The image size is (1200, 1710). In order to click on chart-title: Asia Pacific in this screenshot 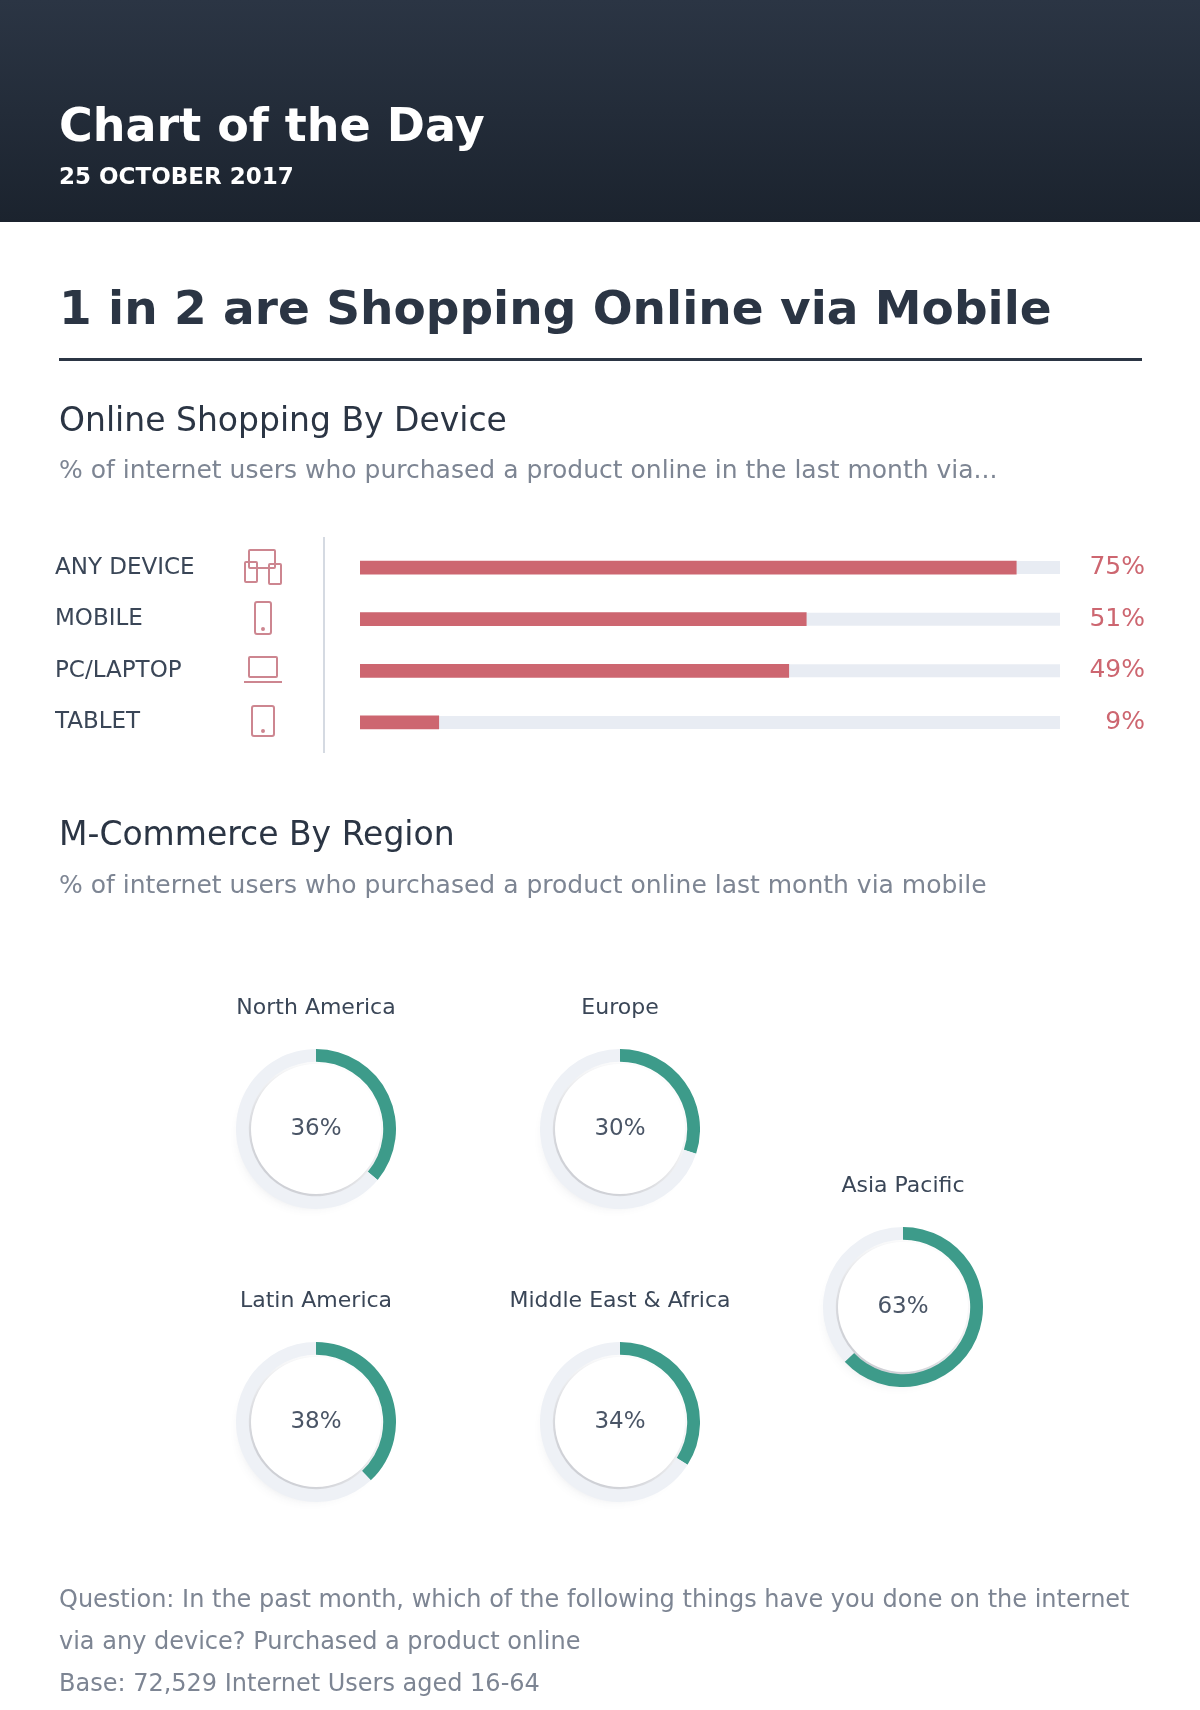, I will do `click(903, 1184)`.